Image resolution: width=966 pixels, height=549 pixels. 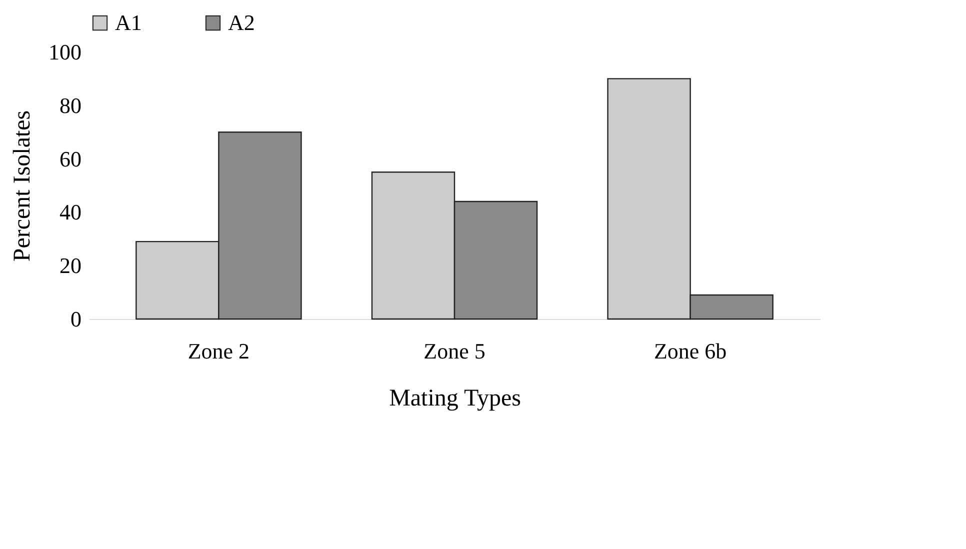 What do you see at coordinates (71, 159) in the screenshot?
I see `y-tick-label: 60` at bounding box center [71, 159].